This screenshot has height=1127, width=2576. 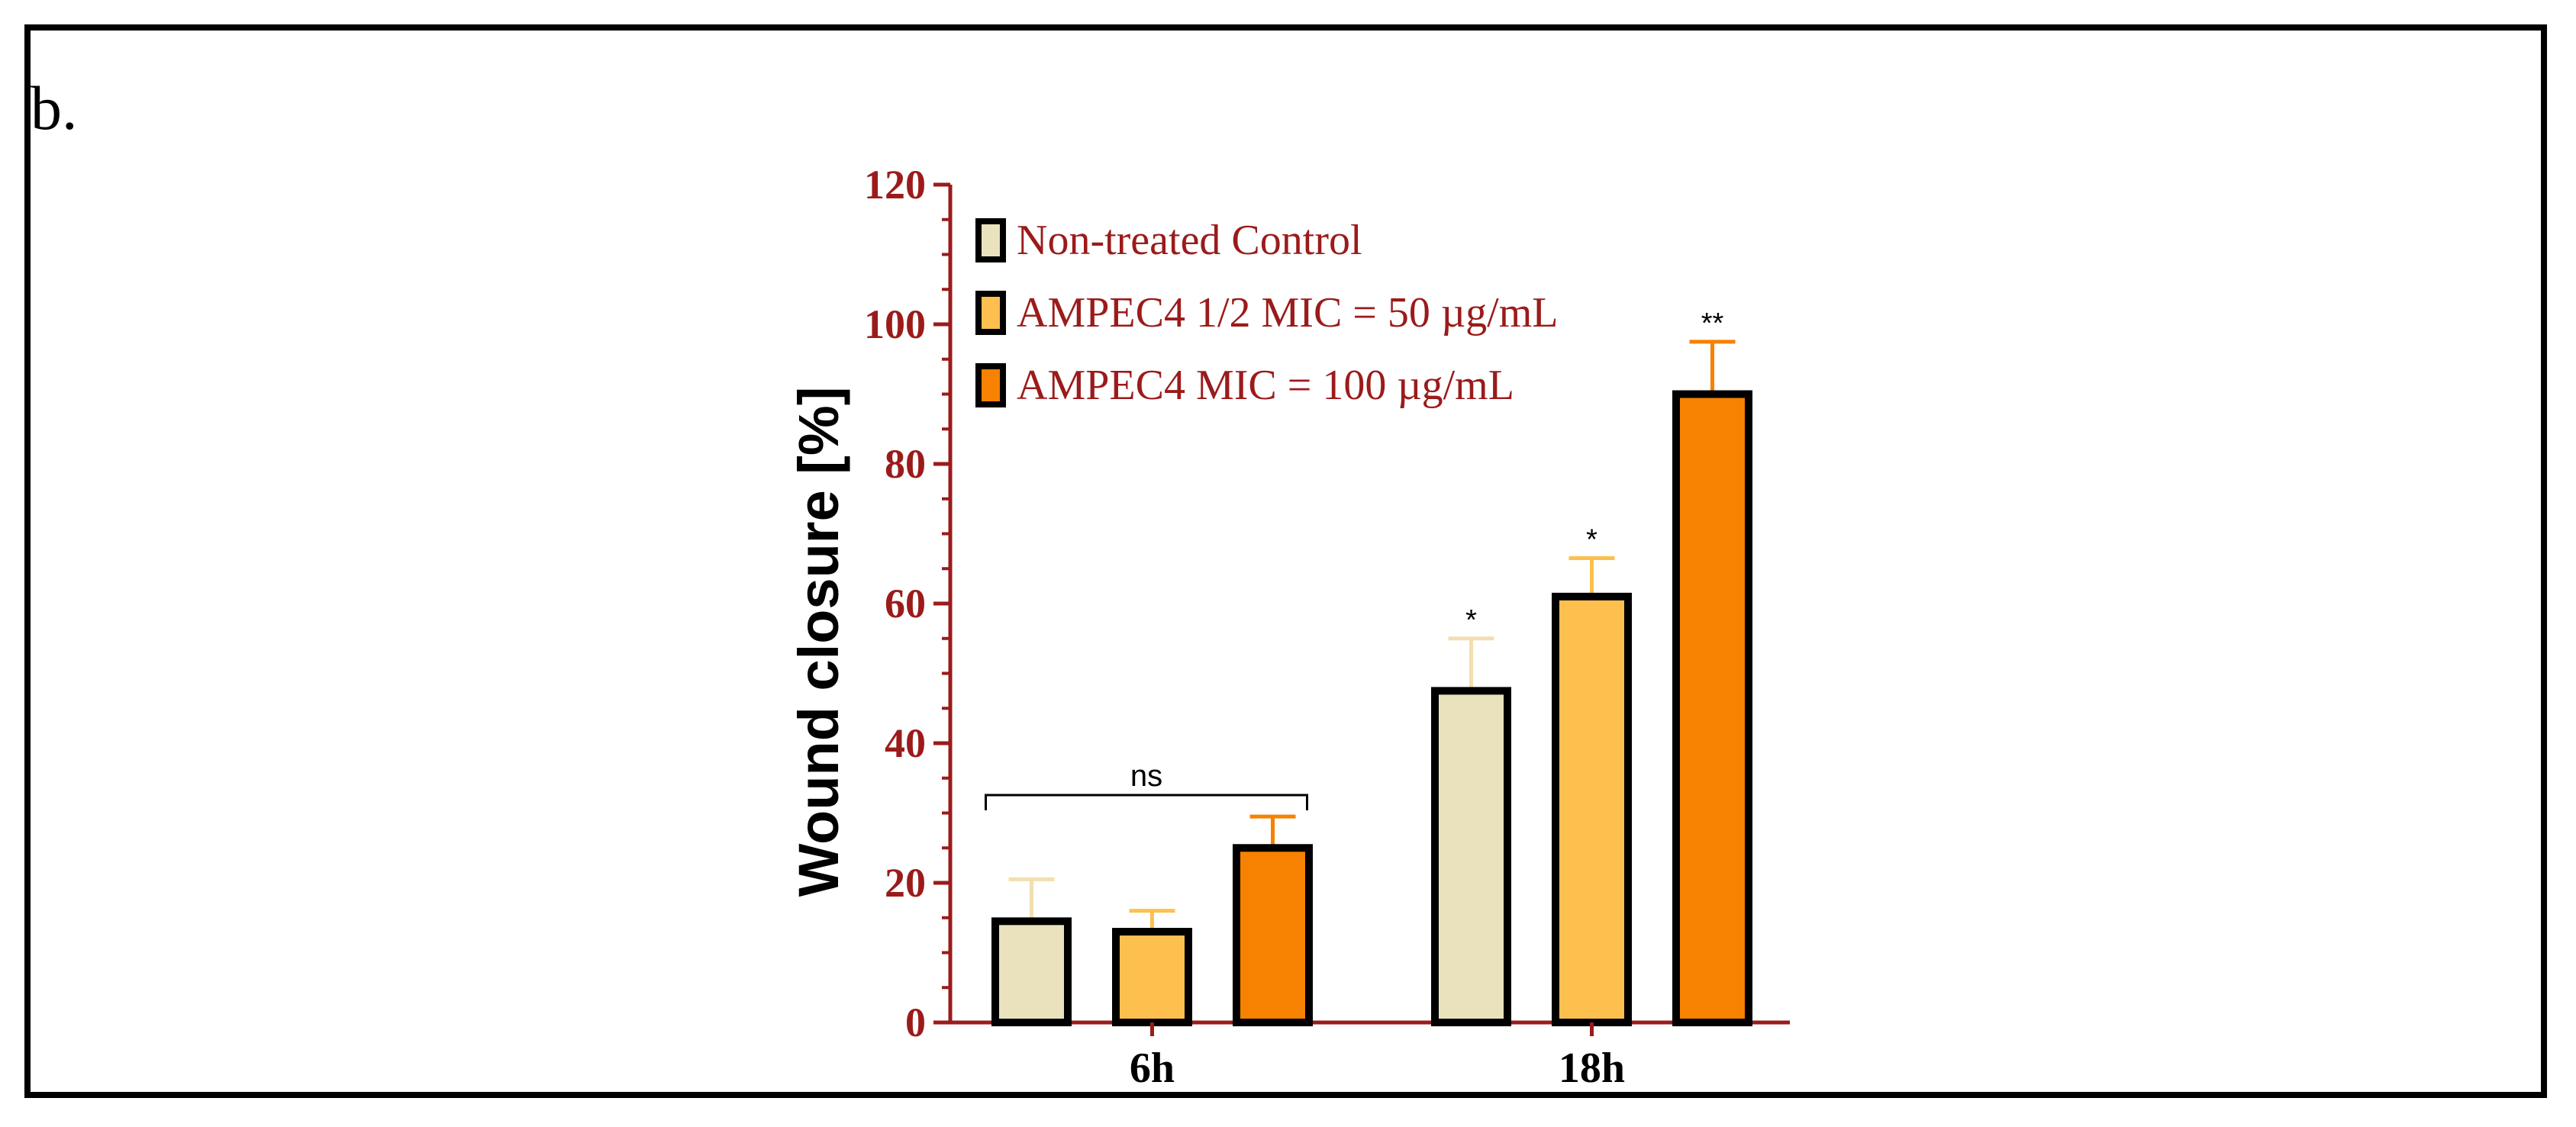 What do you see at coordinates (1355, 559) in the screenshot?
I see `annotations: ns****` at bounding box center [1355, 559].